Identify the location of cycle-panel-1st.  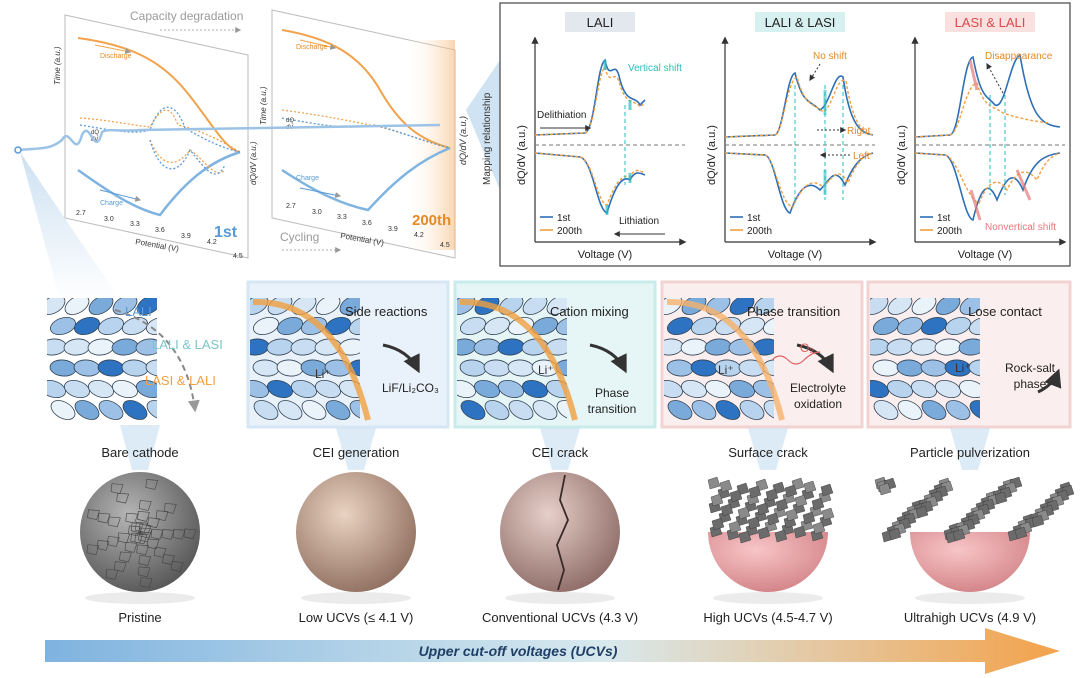
(156, 136).